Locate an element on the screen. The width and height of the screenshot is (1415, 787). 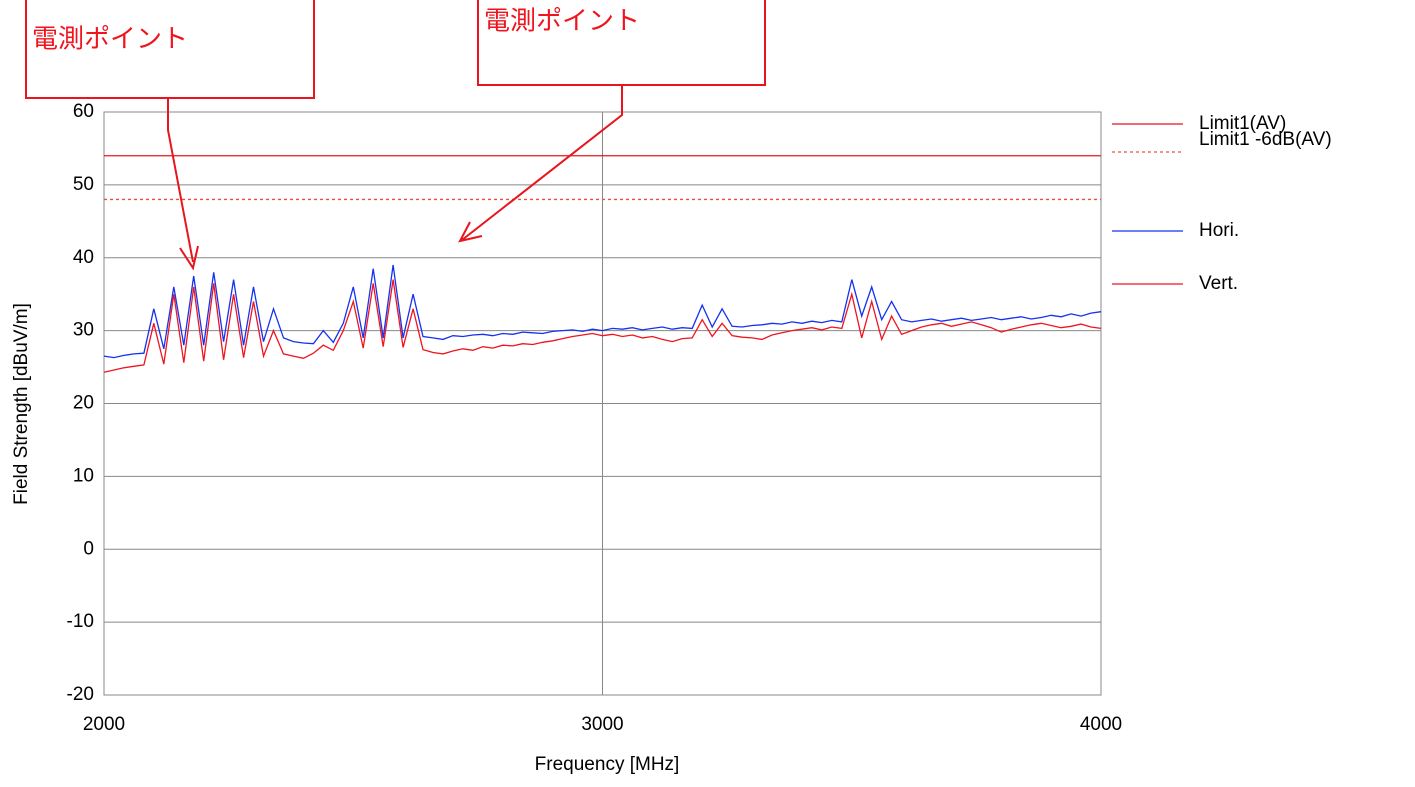
legend-label: Limit1(AV) is located at coordinates (1242, 123).